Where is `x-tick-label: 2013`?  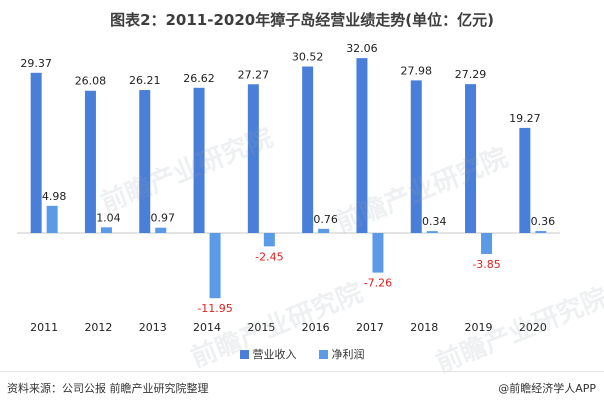 x-tick-label: 2013 is located at coordinates (153, 327).